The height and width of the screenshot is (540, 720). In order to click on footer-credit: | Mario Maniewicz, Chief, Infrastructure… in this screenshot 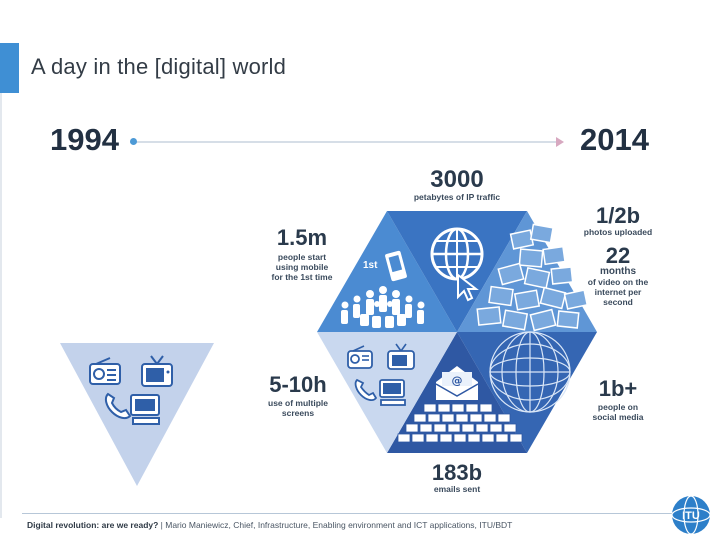, I will do `click(335, 525)`.